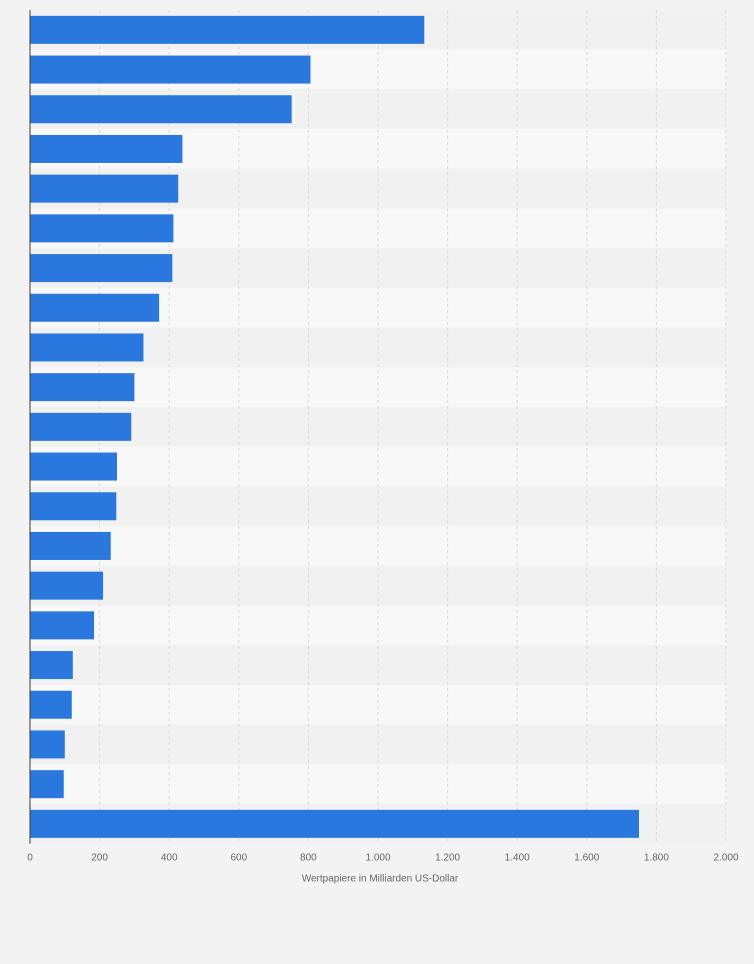 The height and width of the screenshot is (964, 754). I want to click on x-tick-label: 800, so click(308, 858).